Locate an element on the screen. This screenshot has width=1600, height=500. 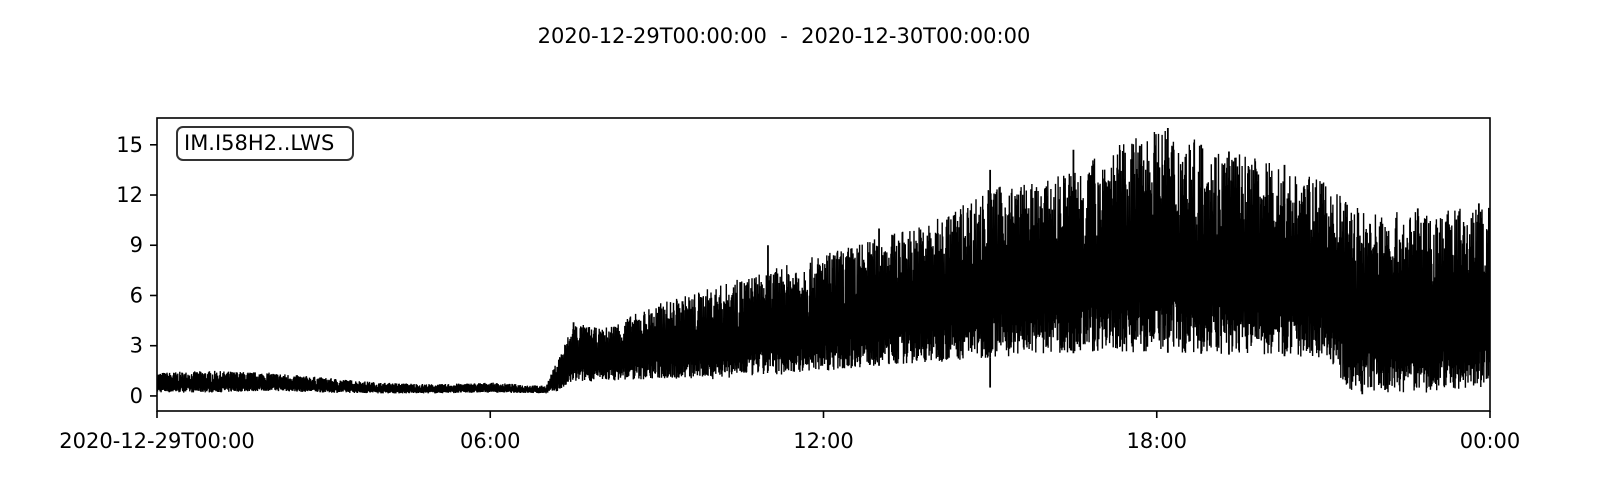
x-tick-label: 12:00 is located at coordinates (823, 441).